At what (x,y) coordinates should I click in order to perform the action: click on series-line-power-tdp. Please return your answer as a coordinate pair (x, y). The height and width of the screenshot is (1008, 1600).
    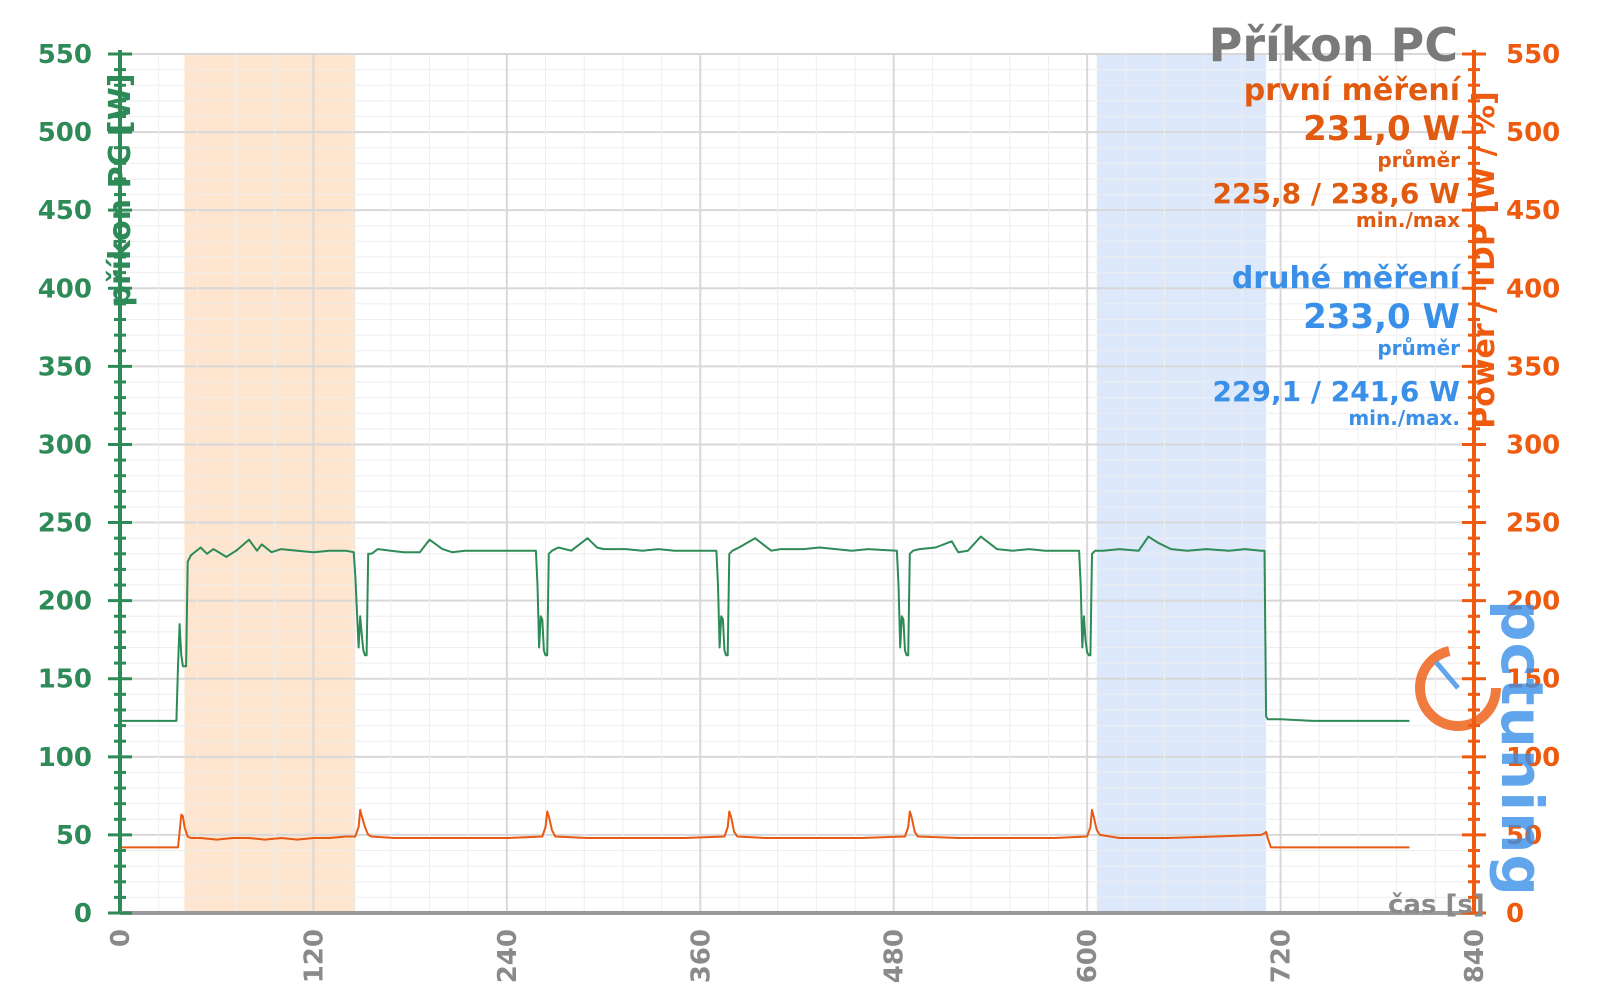
    Looking at the image, I should click on (765, 828).